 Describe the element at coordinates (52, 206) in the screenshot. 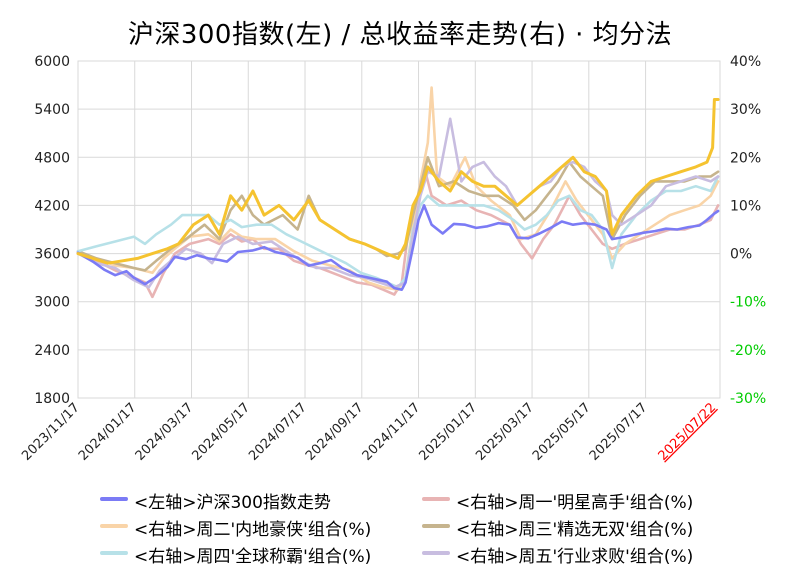

I see `y-left-tick-label: 4200` at that location.